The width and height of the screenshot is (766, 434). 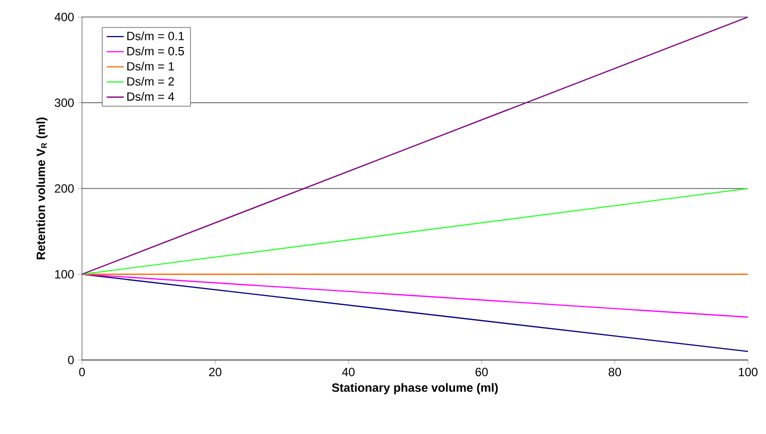 What do you see at coordinates (482, 372) in the screenshot?
I see `x-tick-label: 60` at bounding box center [482, 372].